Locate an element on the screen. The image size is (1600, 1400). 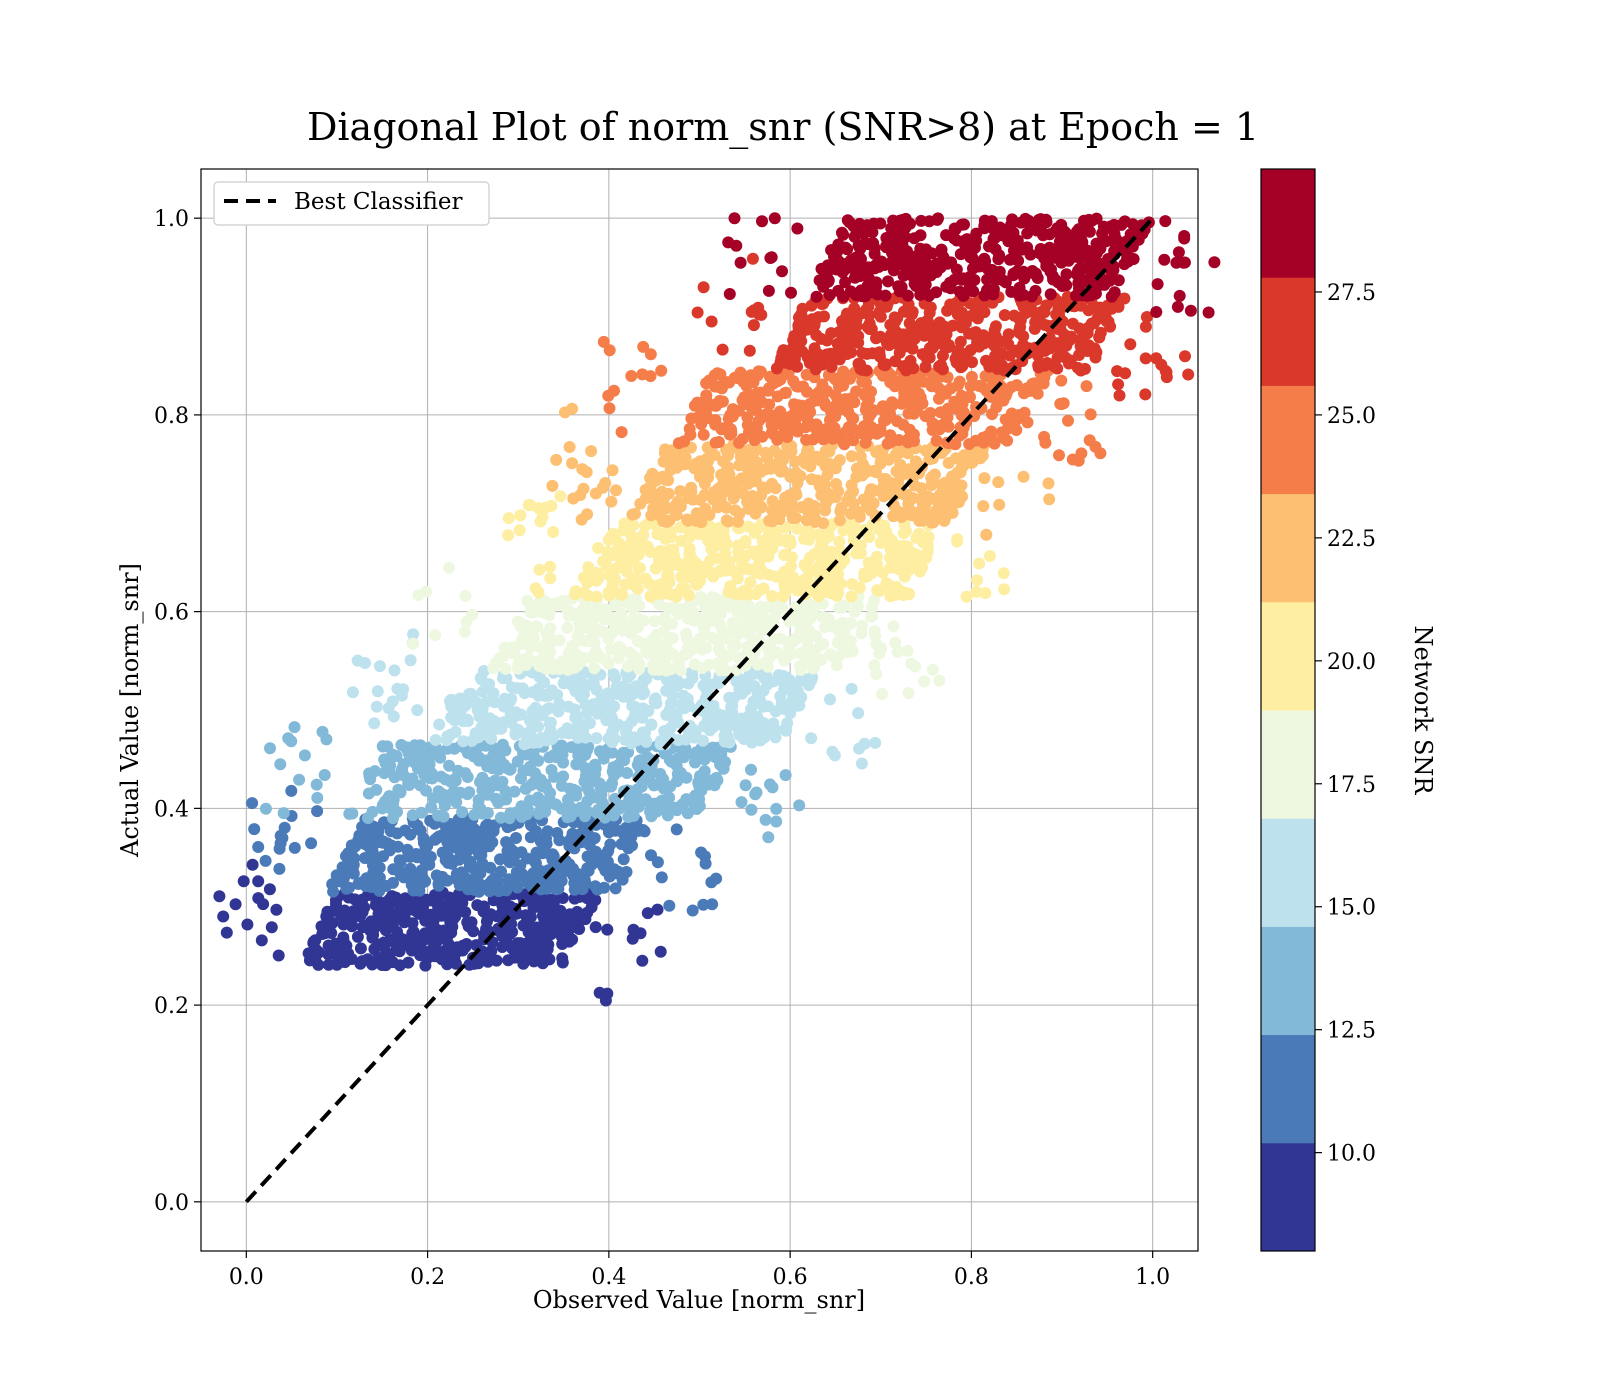
colorbar-segment is located at coordinates (1288, 1197).